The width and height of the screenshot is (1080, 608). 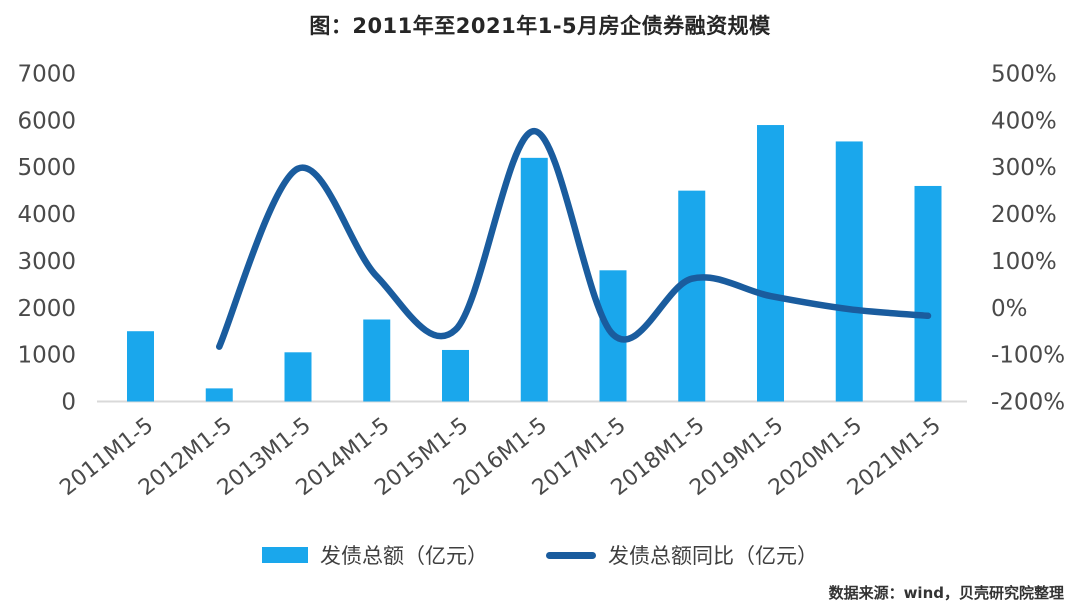 I want to click on right-axis-tick-label: -200%, so click(x=1028, y=403).